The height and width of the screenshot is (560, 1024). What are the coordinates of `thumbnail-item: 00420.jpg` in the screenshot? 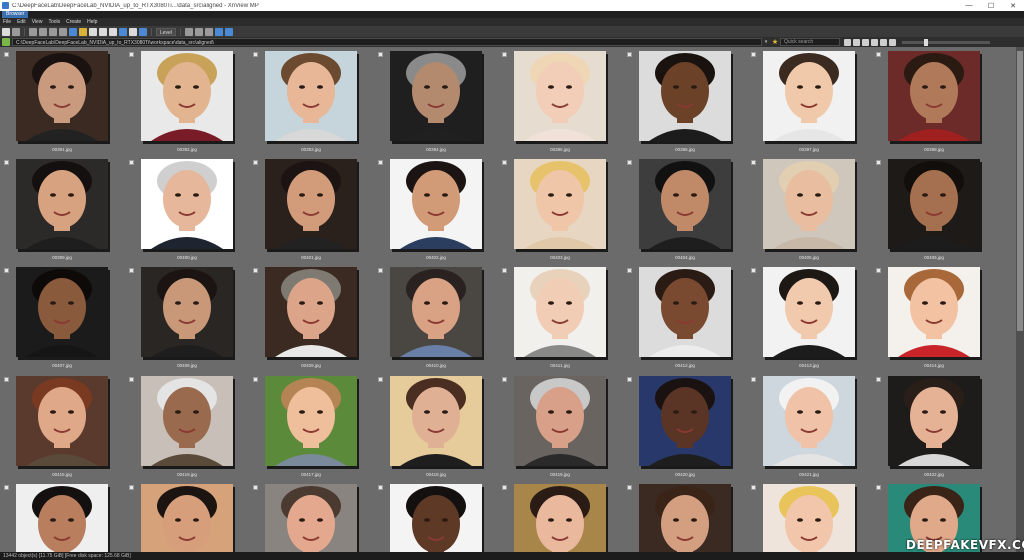 It's located at (685, 426).